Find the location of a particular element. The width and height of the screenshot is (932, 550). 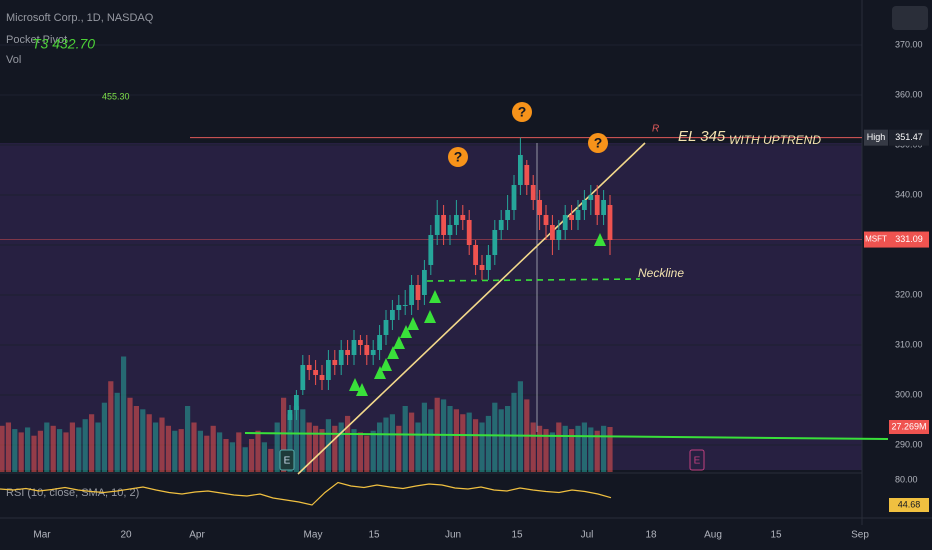

time-label: Aug is located at coordinates (713, 535).